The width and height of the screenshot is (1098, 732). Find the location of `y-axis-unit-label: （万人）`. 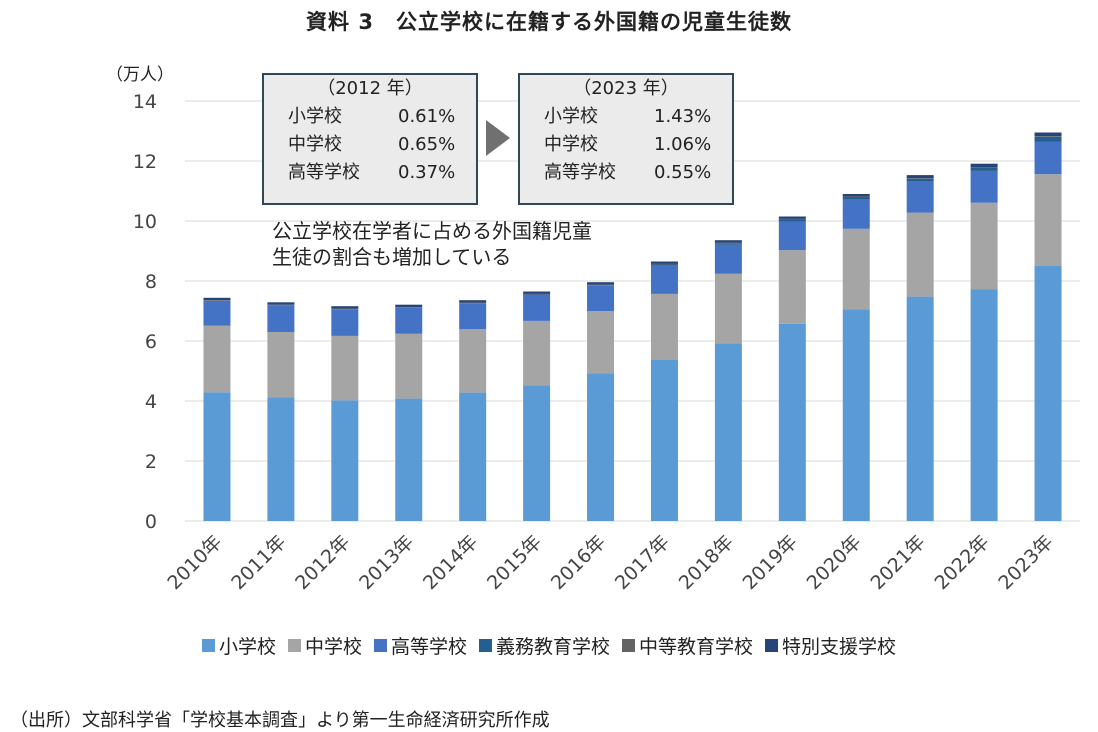

y-axis-unit-label: （万人） is located at coordinates (140, 75).